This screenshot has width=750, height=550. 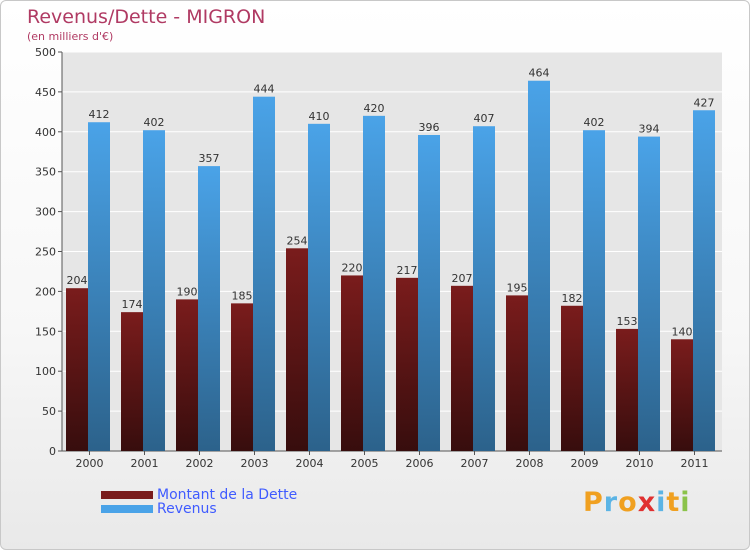 I want to click on data-label-debt: 182, so click(x=572, y=298).